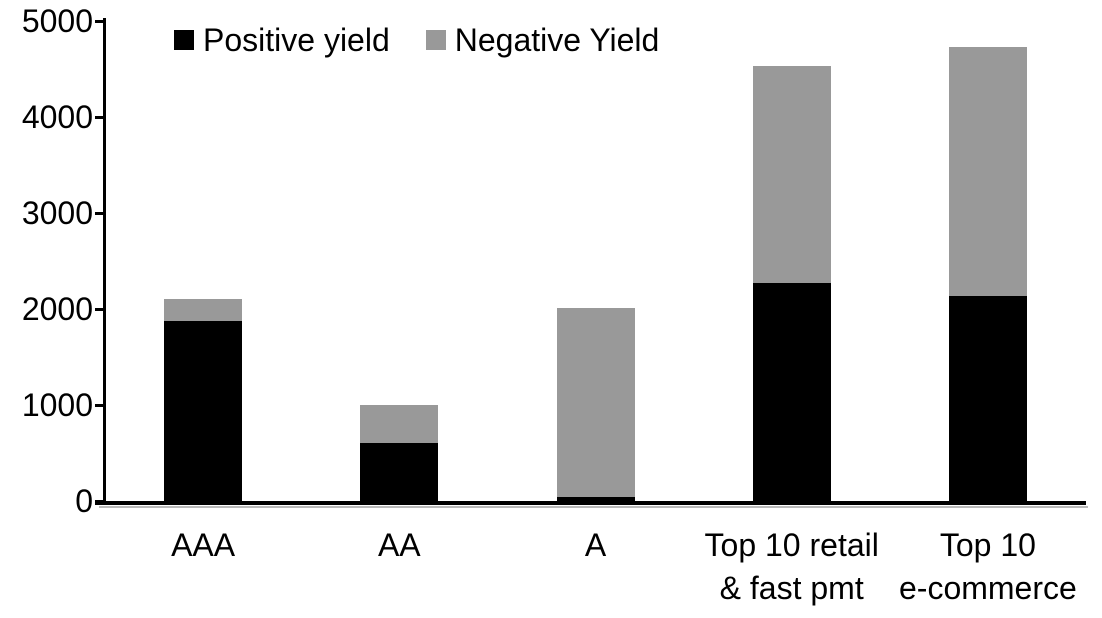 The width and height of the screenshot is (1102, 618). Describe the element at coordinates (84, 501) in the screenshot. I see `y-tick-label-0: 0` at that location.